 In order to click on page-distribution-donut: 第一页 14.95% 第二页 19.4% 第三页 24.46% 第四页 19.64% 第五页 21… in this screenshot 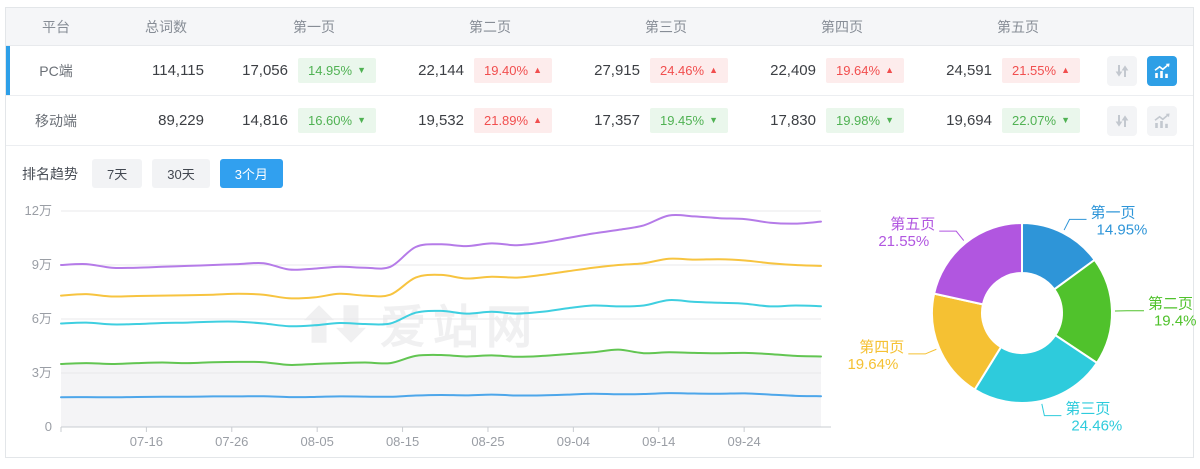, I will do `click(1022, 319)`.